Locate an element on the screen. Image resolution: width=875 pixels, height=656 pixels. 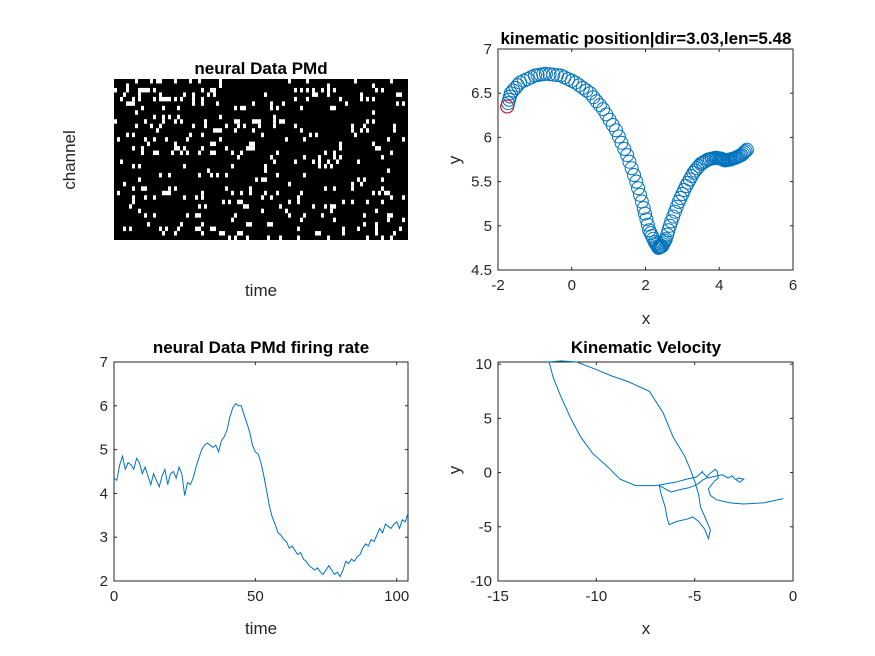
raster-xlabel: time is located at coordinates (261, 290).